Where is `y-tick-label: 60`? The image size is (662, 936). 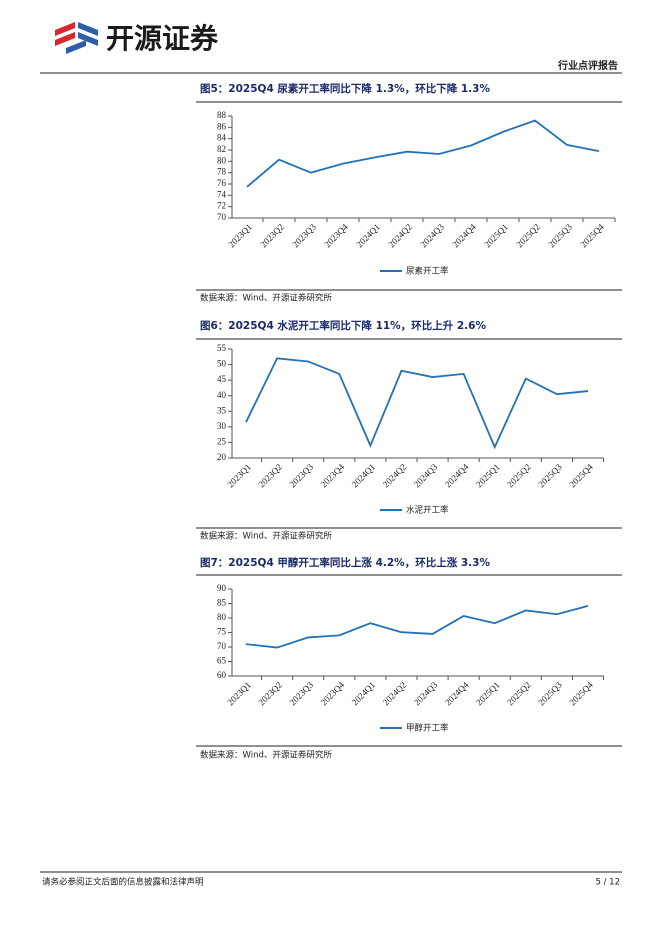 y-tick-label: 60 is located at coordinates (222, 675).